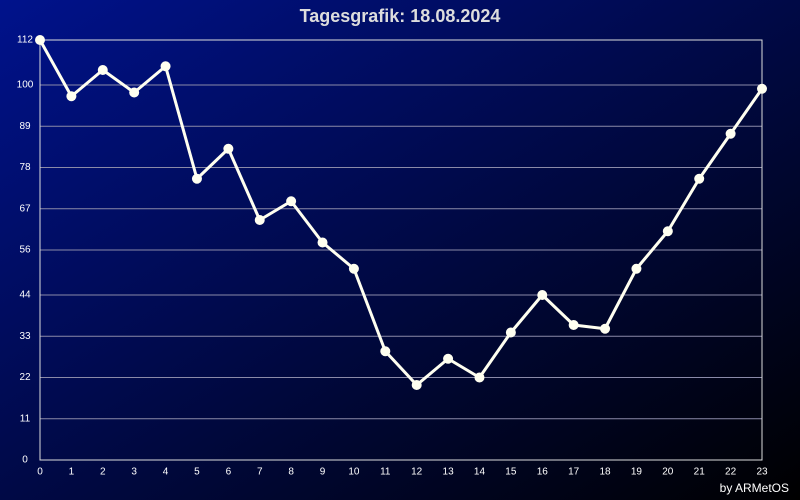 Image resolution: width=800 pixels, height=500 pixels. What do you see at coordinates (731, 472) in the screenshot?
I see `x-tick-label: 22` at bounding box center [731, 472].